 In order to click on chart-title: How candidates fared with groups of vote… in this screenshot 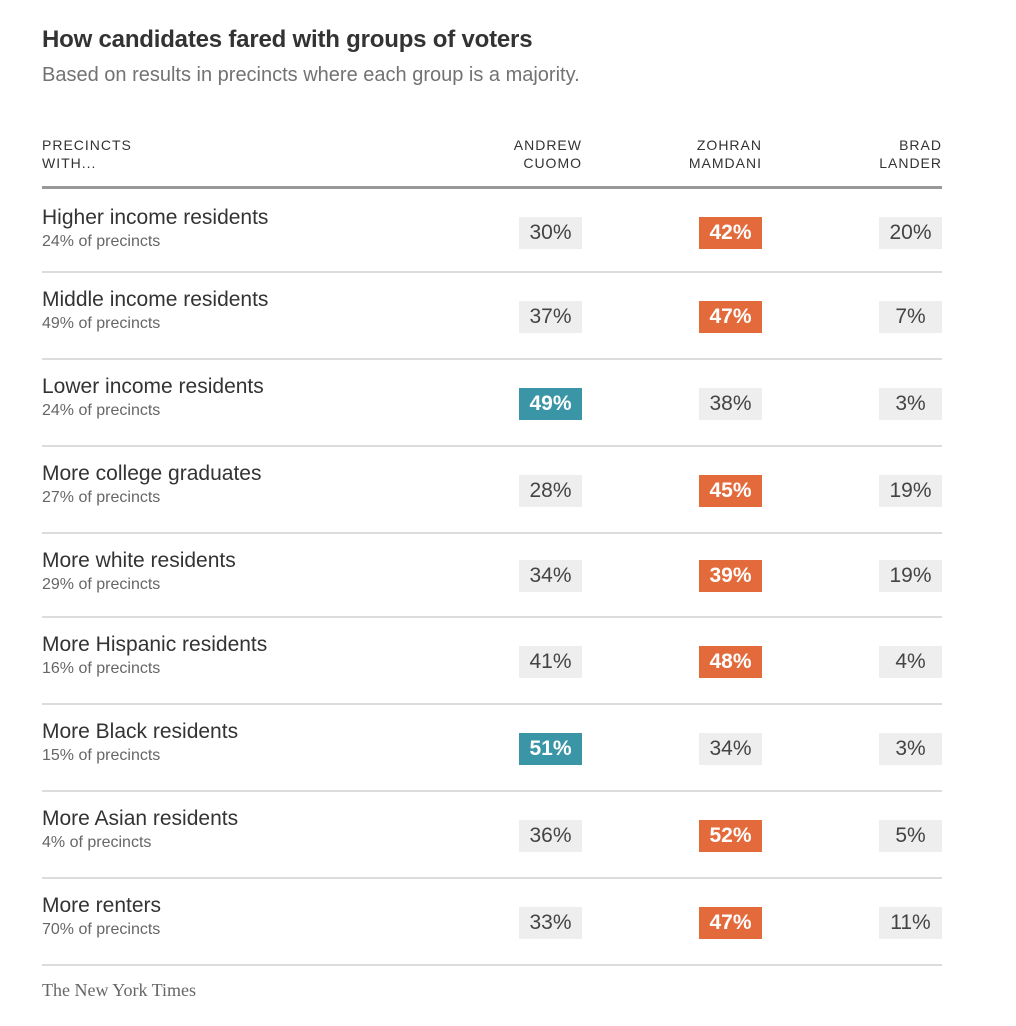, I will do `click(287, 39)`.